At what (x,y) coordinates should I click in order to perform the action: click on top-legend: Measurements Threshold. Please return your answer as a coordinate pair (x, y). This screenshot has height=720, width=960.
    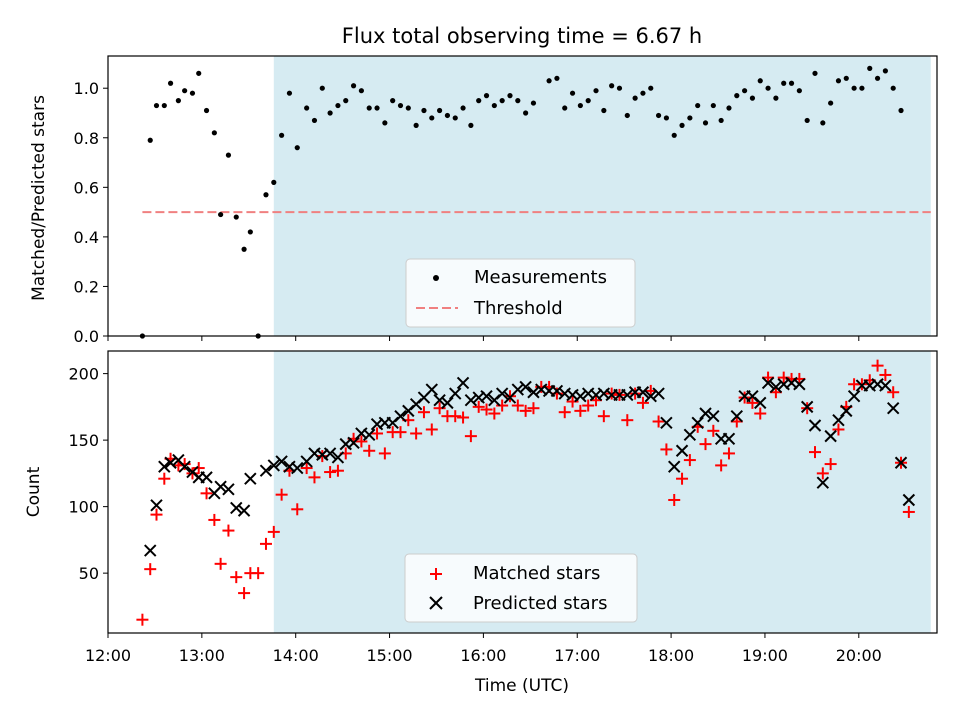
    Looking at the image, I should click on (520, 293).